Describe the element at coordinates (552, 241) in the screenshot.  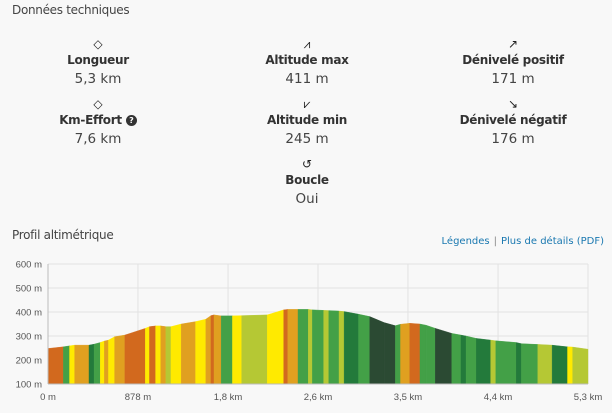
I see `pdf-details-link: Plus de détails (PDF)` at that location.